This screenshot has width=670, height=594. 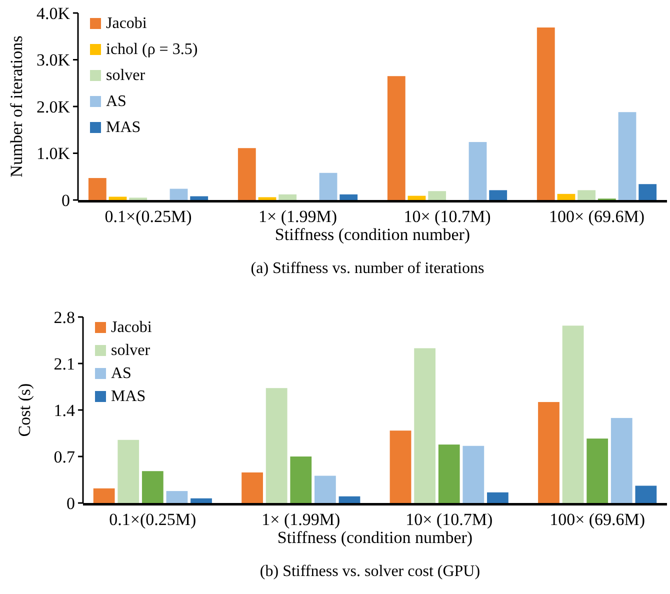 What do you see at coordinates (53, 106) in the screenshot?
I see `y-tick-label: 2.0K` at bounding box center [53, 106].